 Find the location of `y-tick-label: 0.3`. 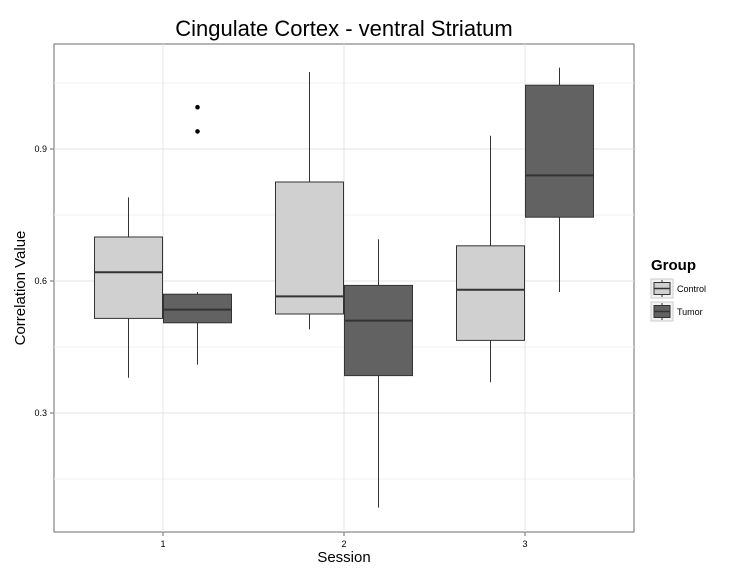

y-tick-label: 0.3 is located at coordinates (40, 413).